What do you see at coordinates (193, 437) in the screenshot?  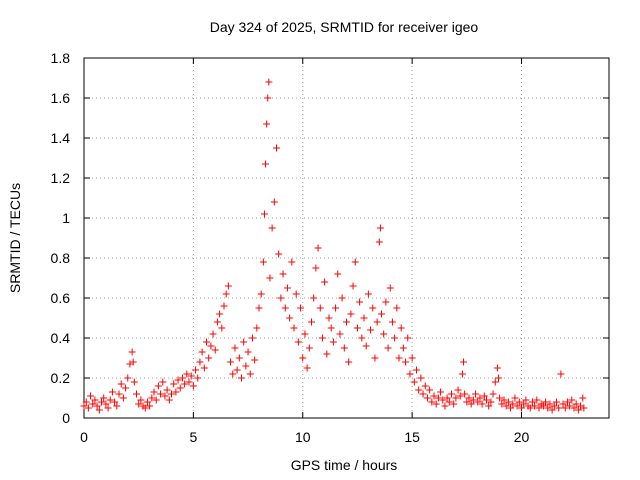 I see `x-tick-label: 5` at bounding box center [193, 437].